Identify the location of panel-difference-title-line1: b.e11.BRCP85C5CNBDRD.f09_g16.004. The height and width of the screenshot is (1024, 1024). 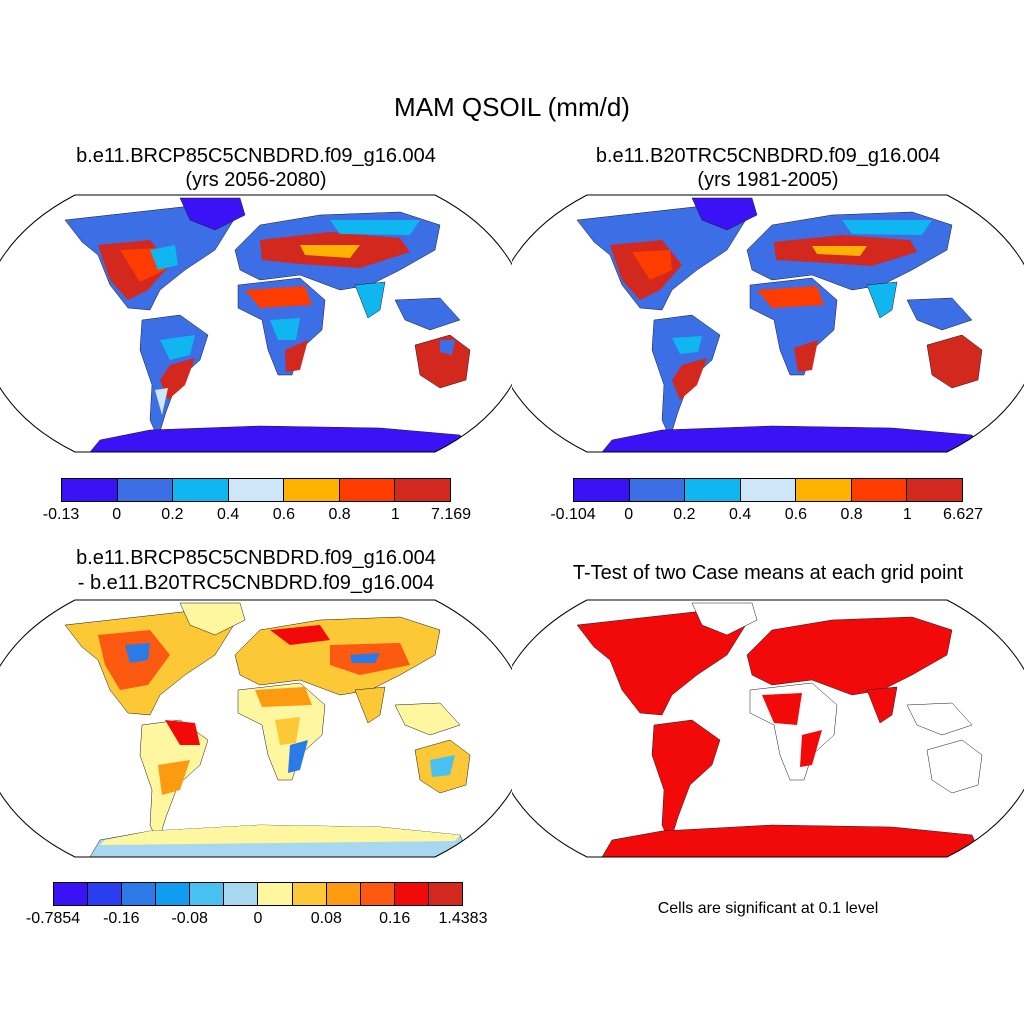
(256, 558).